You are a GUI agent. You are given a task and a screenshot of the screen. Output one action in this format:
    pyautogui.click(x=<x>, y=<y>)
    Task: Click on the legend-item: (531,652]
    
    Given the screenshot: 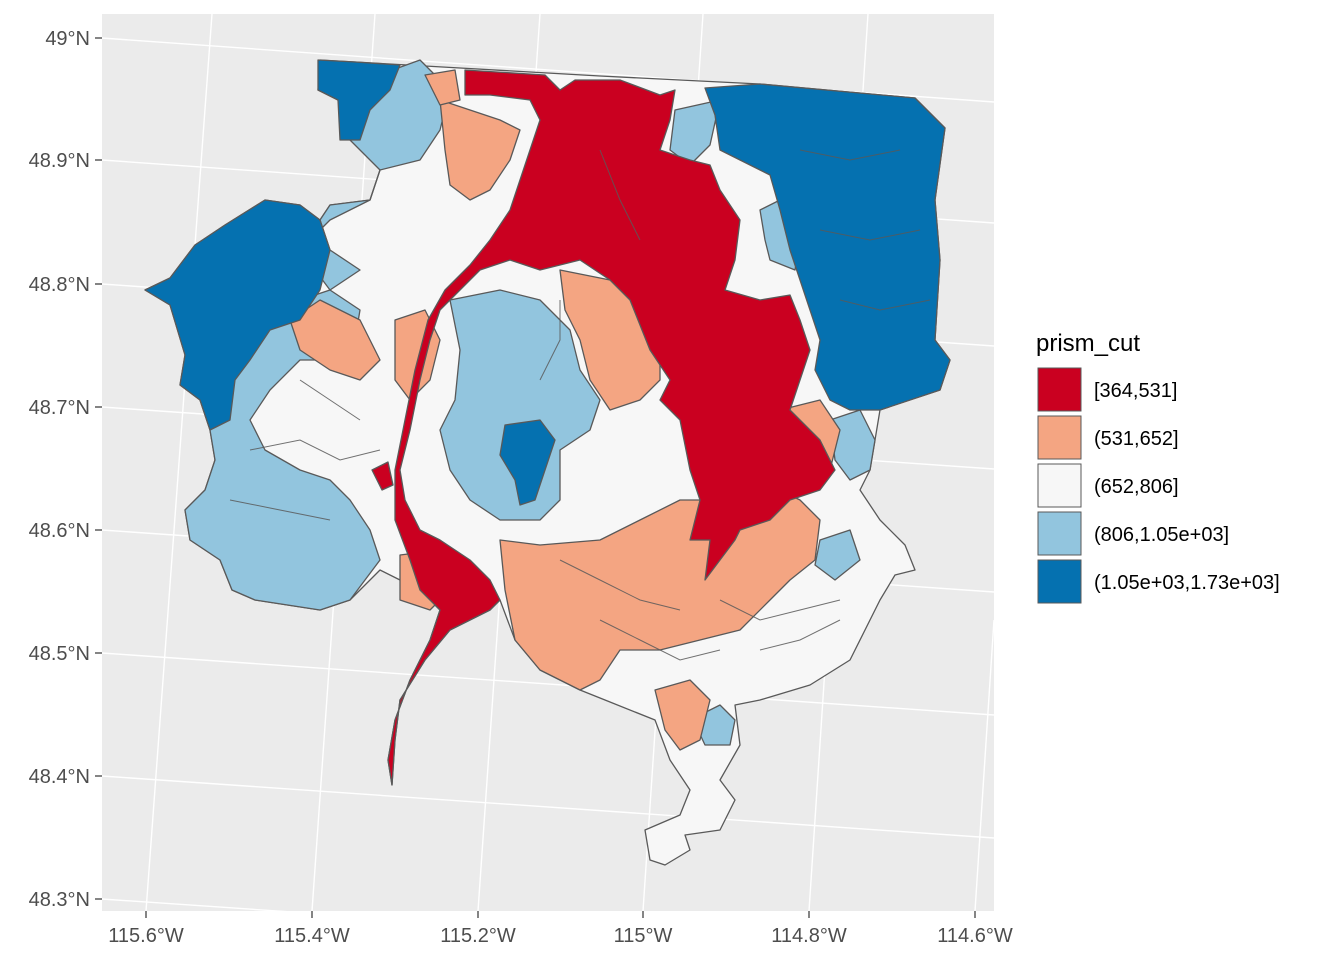 What is the action you would take?
    pyautogui.click(x=1108, y=437)
    